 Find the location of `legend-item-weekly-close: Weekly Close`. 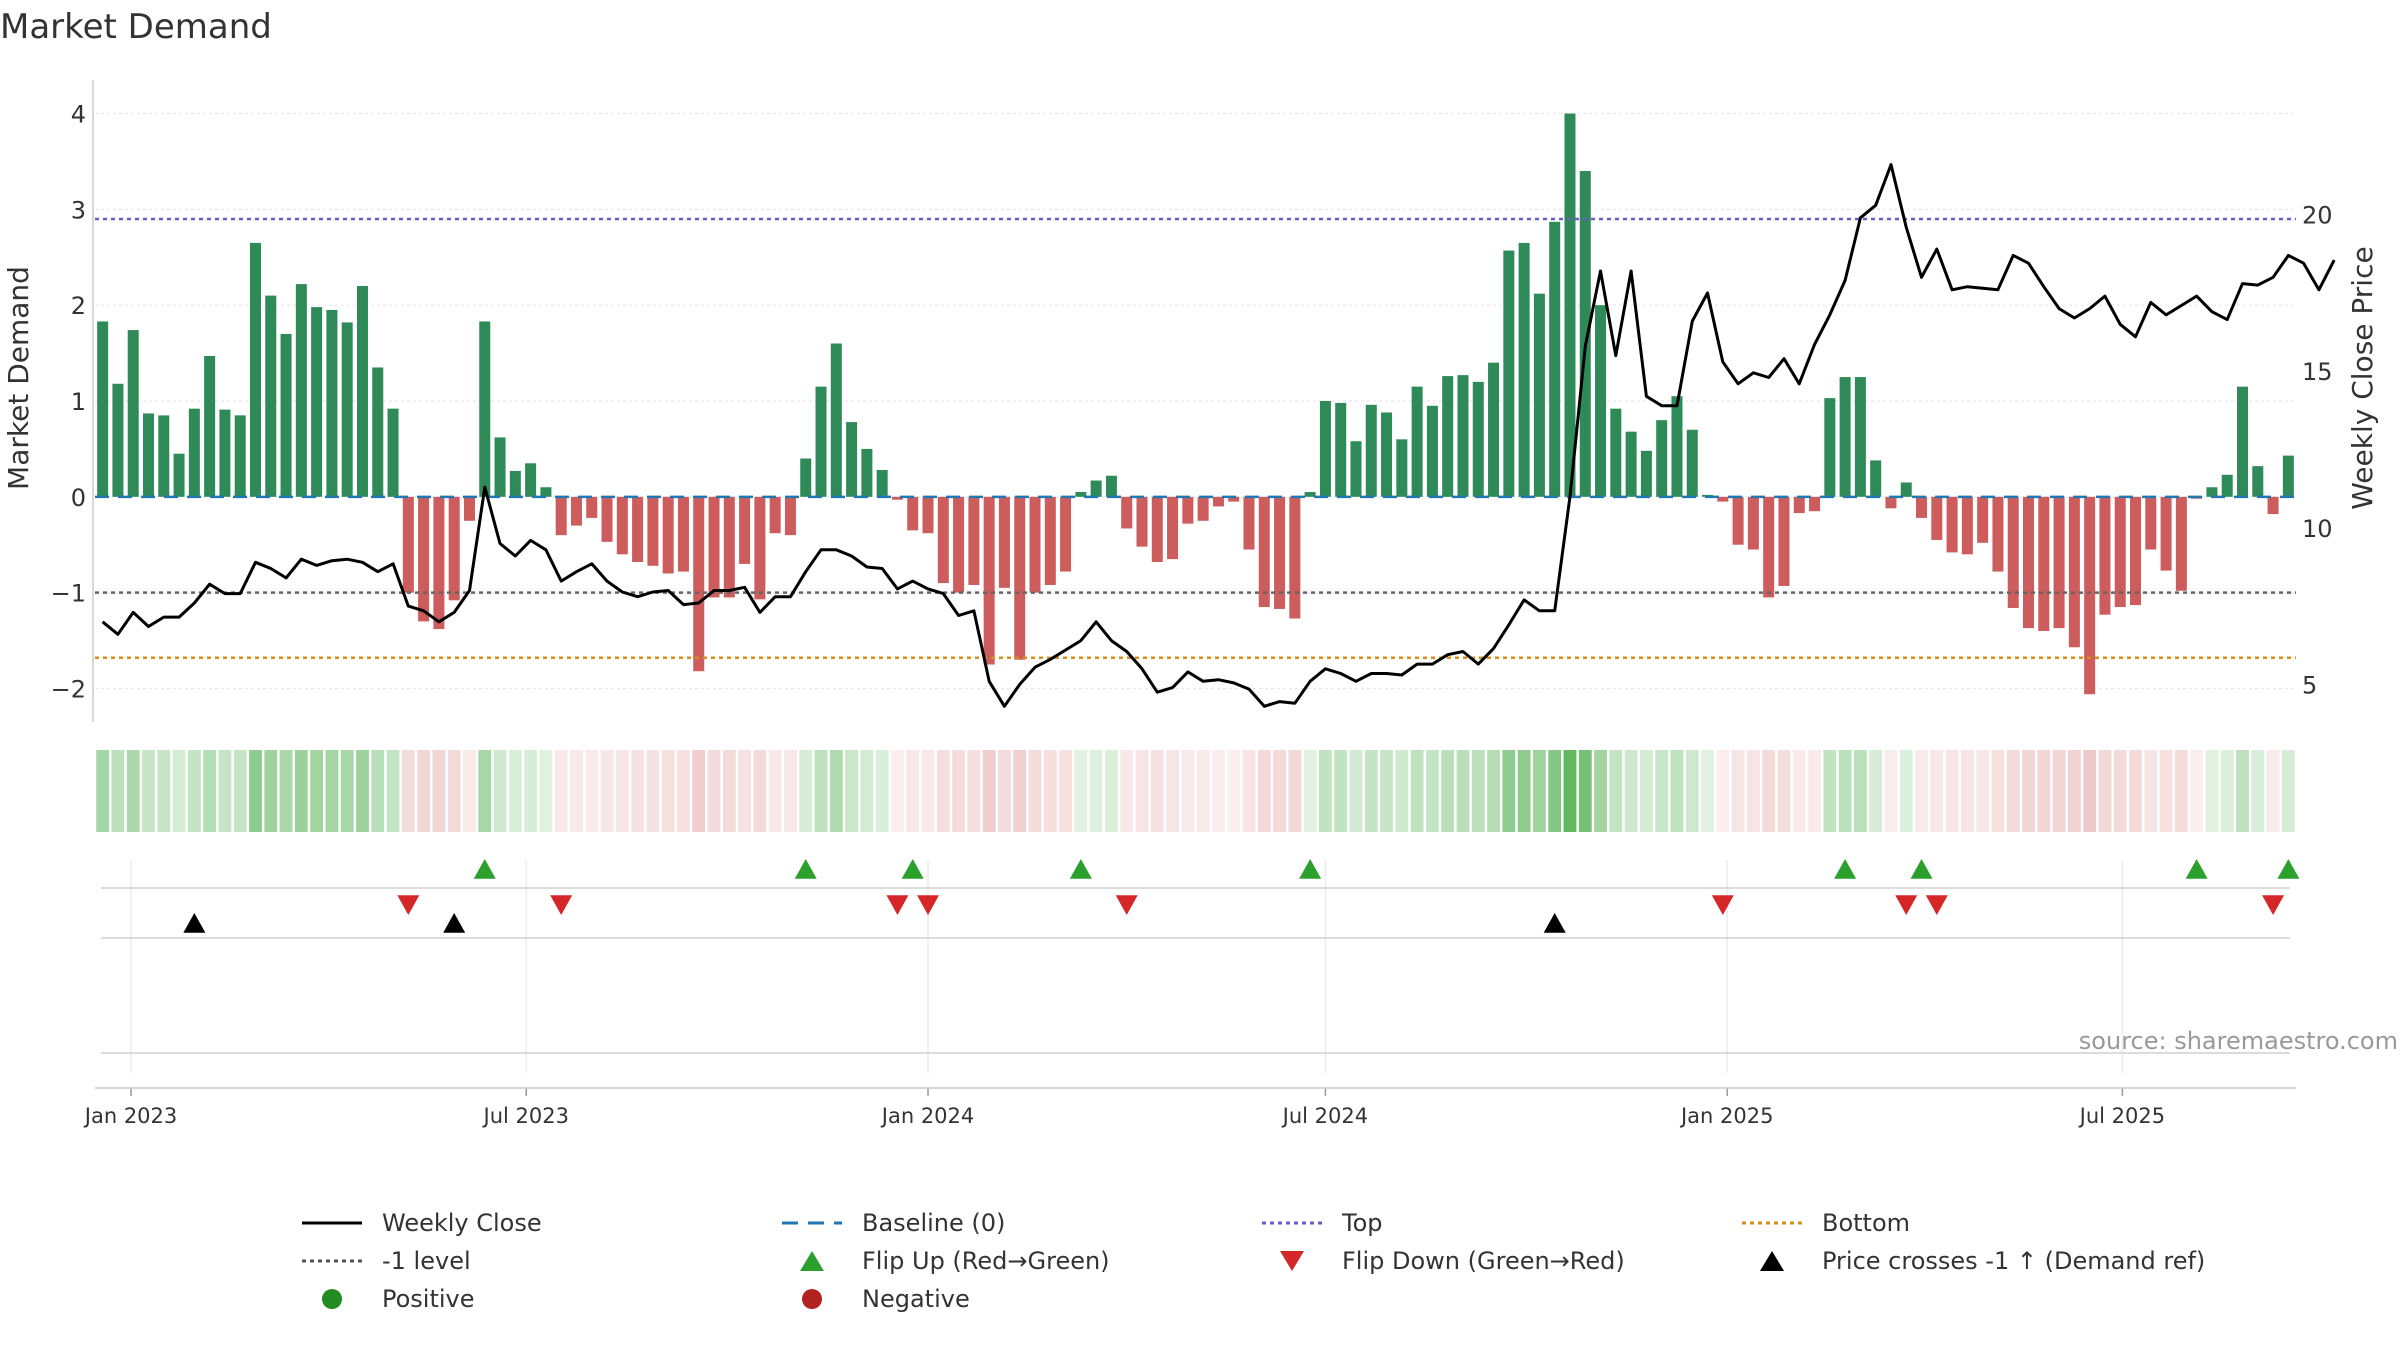

legend-item-weekly-close: Weekly Close is located at coordinates (421, 1223).